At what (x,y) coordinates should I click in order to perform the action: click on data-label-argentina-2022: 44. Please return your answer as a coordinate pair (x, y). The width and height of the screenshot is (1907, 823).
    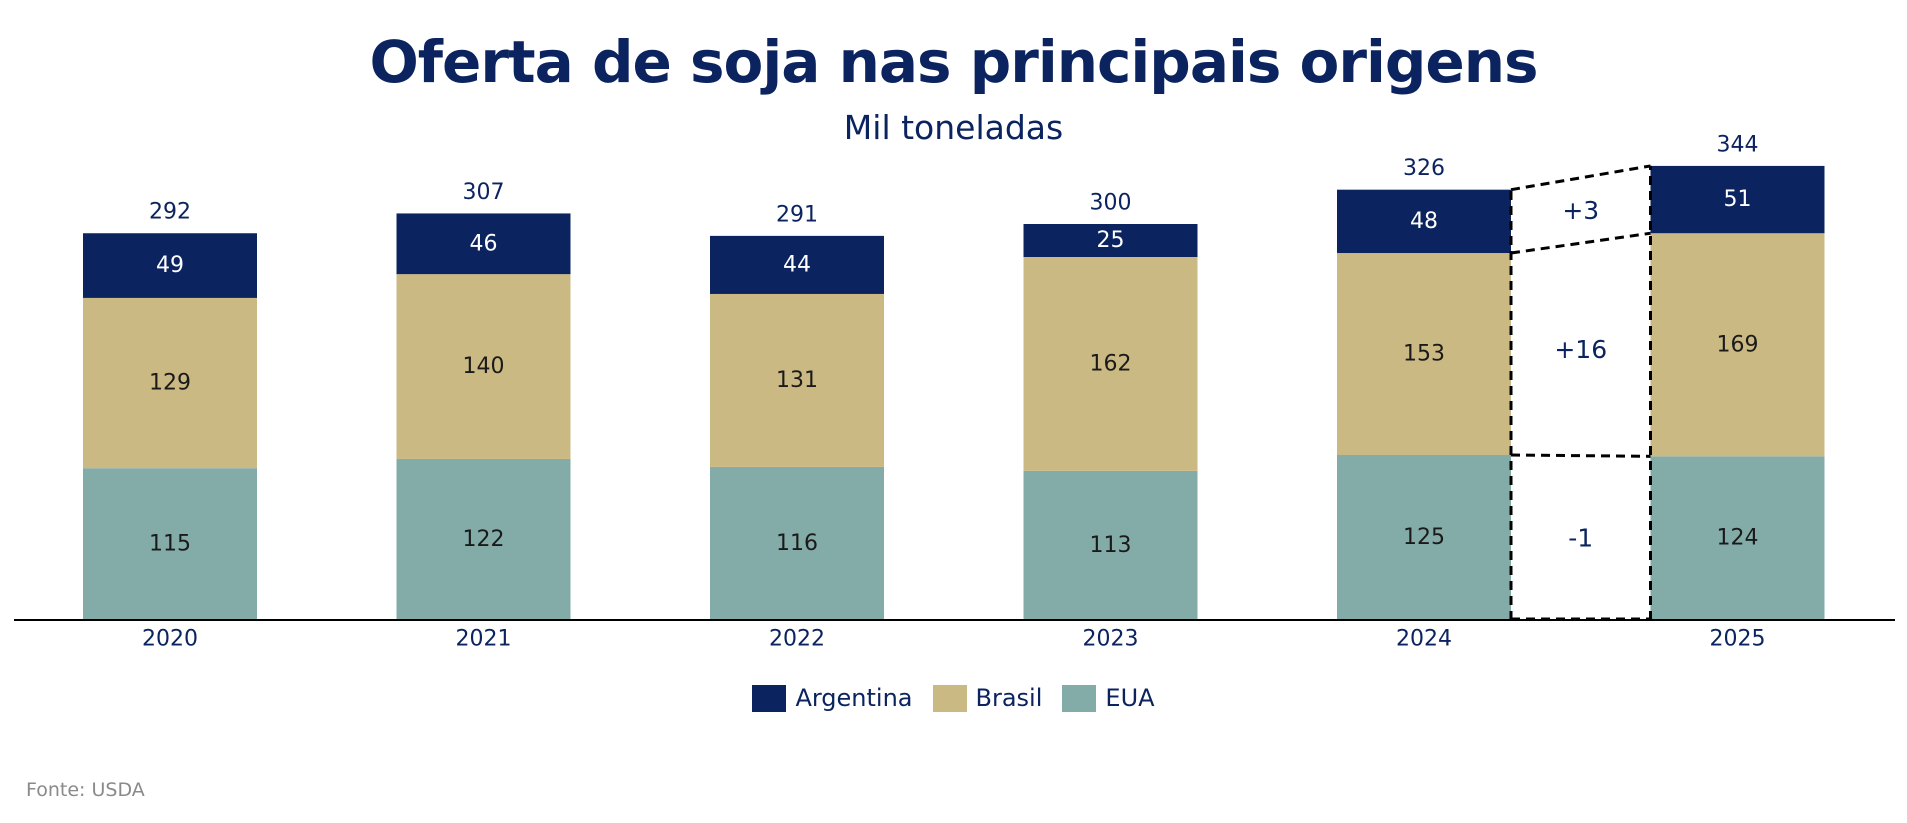
    Looking at the image, I should click on (797, 264).